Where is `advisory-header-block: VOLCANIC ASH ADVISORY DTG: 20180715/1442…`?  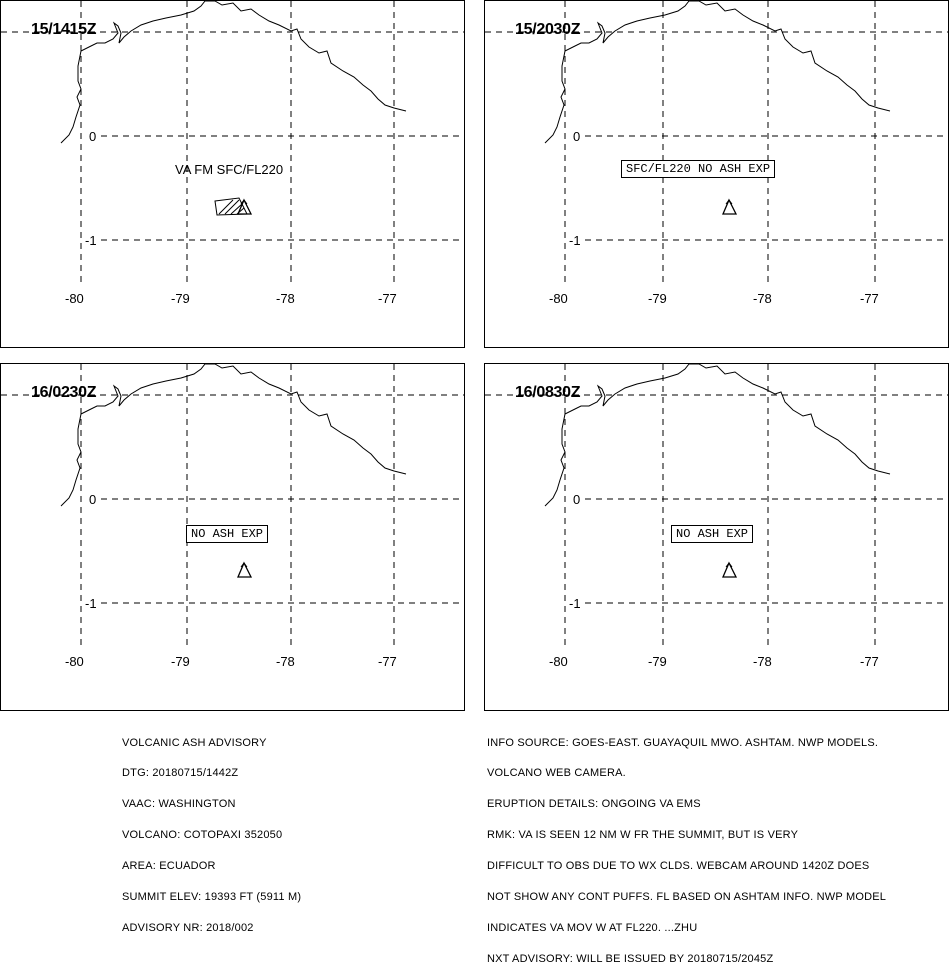
advisory-header-block: VOLCANIC ASH ADVISORY DTG: 20180715/1442… is located at coordinates (211, 830).